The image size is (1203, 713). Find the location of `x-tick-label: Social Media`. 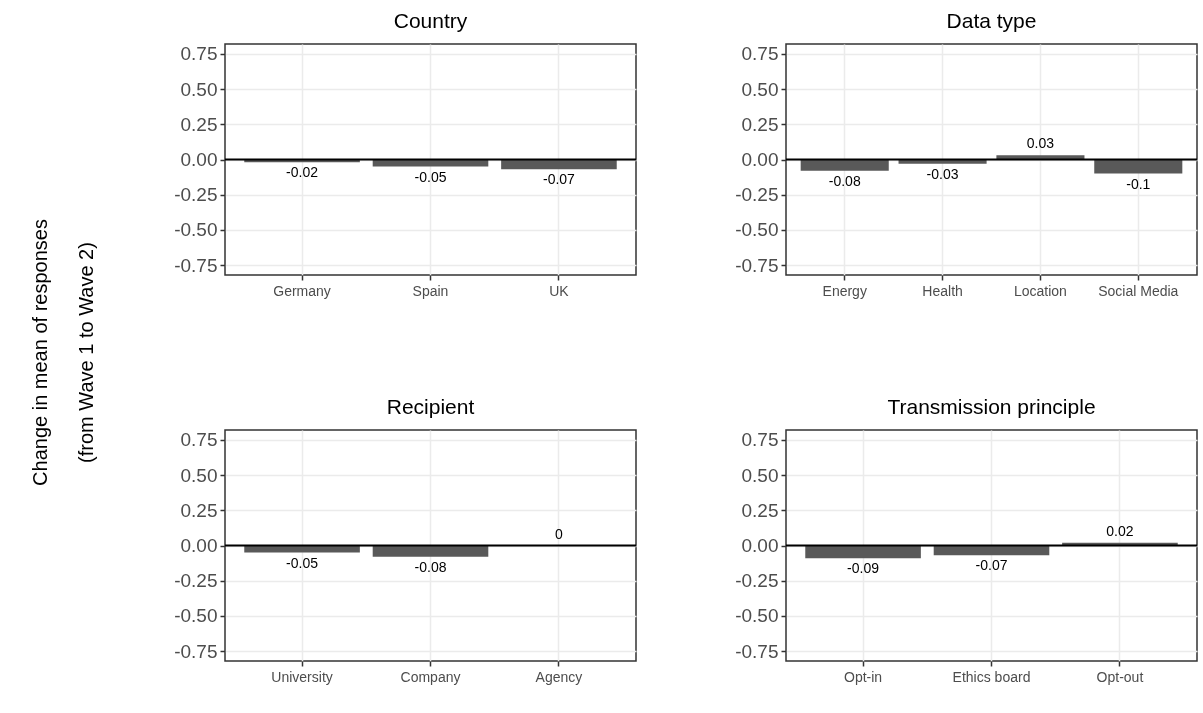

x-tick-label: Social Media is located at coordinates (1138, 290).